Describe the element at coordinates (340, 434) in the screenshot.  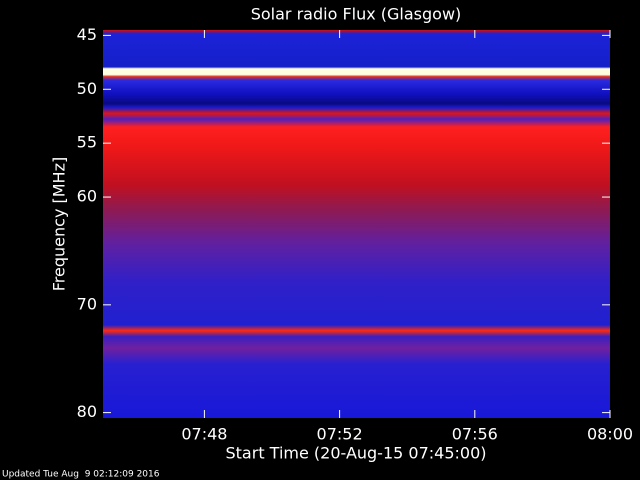
I see `x-tick-label: 07:52` at that location.